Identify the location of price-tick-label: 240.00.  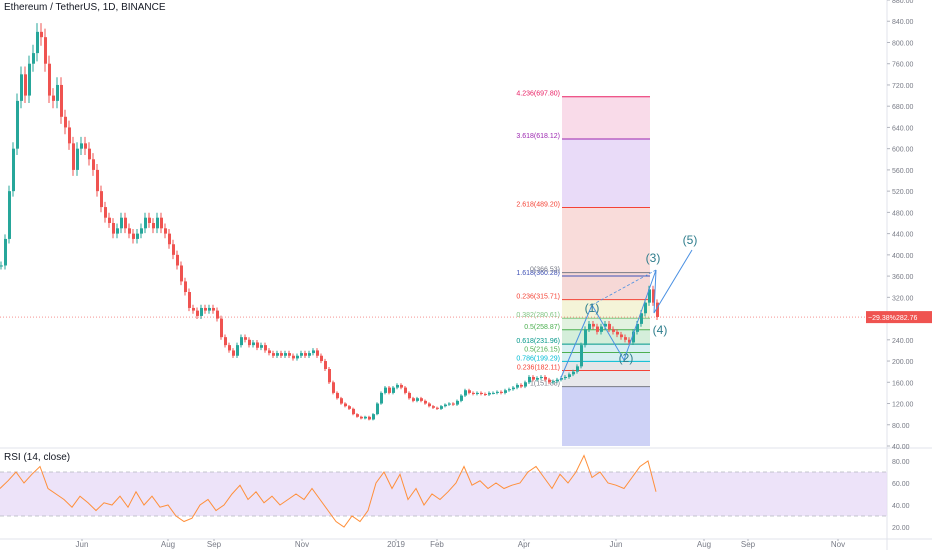
(903, 341).